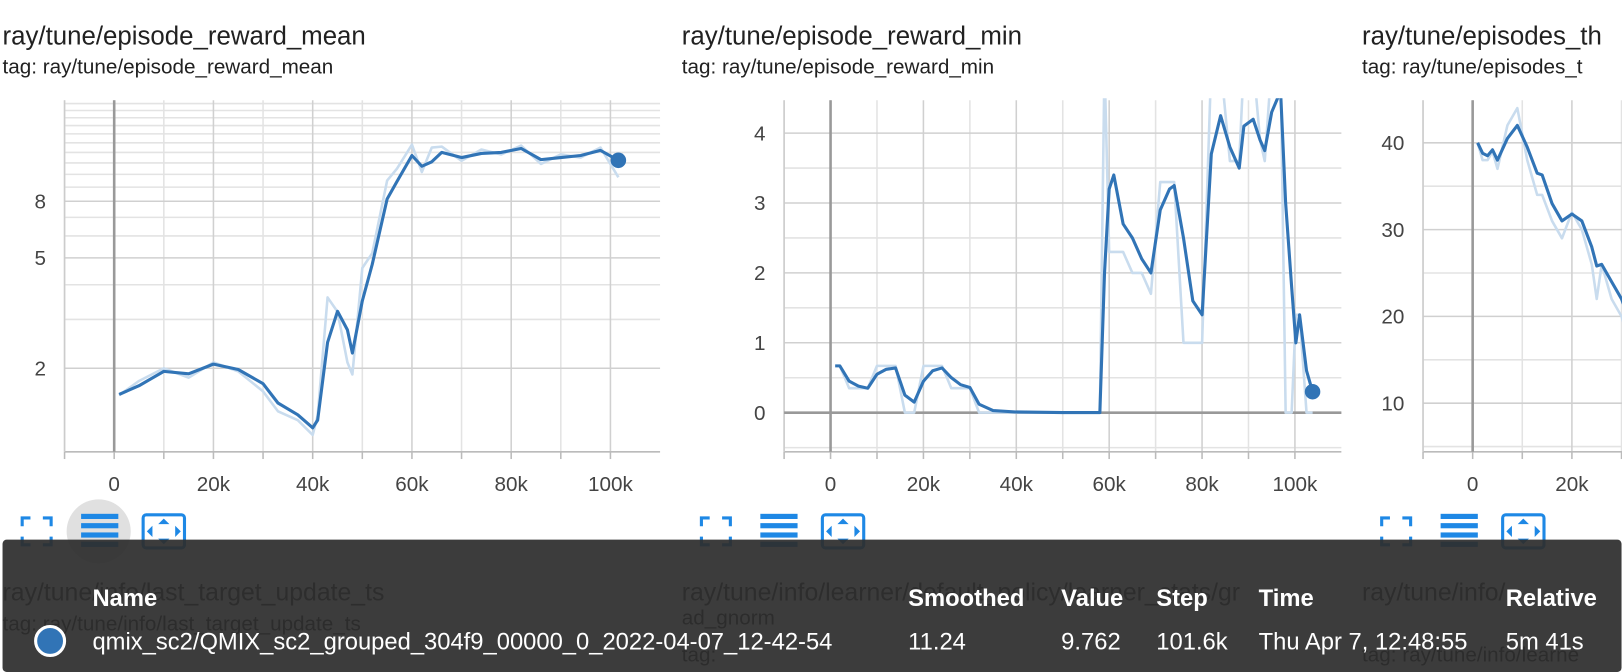 The height and width of the screenshot is (672, 1622). I want to click on tooltip-header: Step, so click(1182, 598).